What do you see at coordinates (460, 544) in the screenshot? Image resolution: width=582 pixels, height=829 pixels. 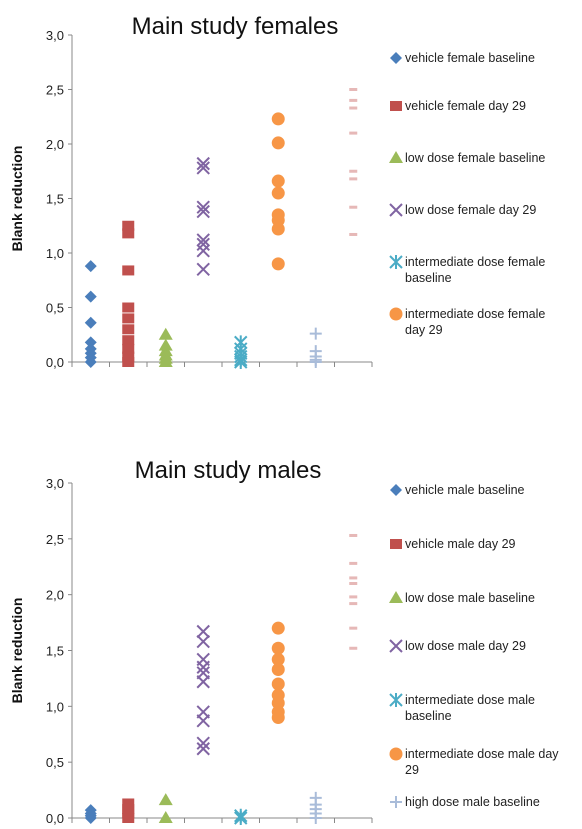 I see `legend-label: vehicle male day 29` at bounding box center [460, 544].